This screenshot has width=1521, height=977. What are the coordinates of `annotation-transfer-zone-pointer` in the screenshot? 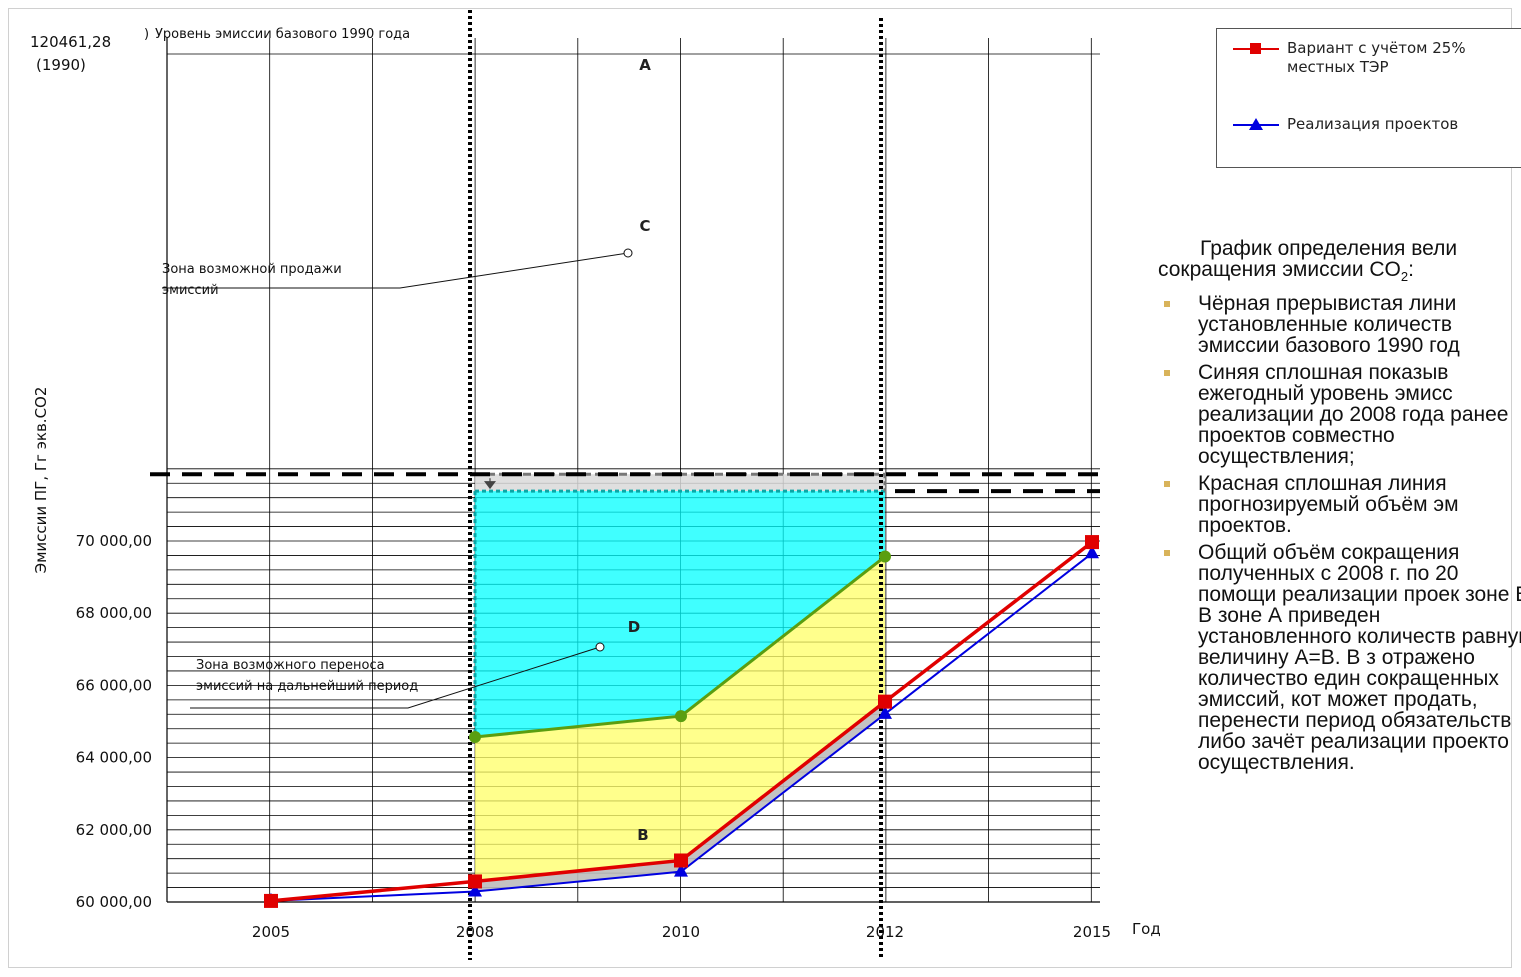 It's located at (600, 647).